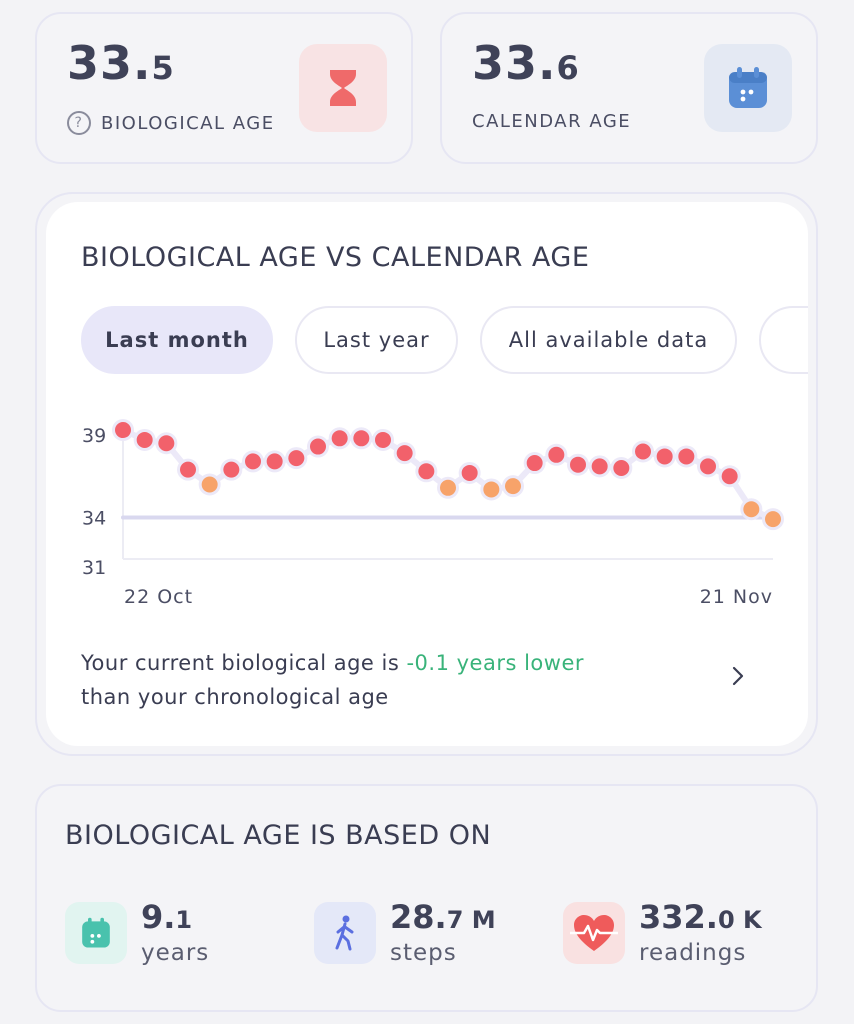 Image resolution: width=854 pixels, height=1024 pixels. I want to click on stat-readings-unit: readings, so click(693, 953).